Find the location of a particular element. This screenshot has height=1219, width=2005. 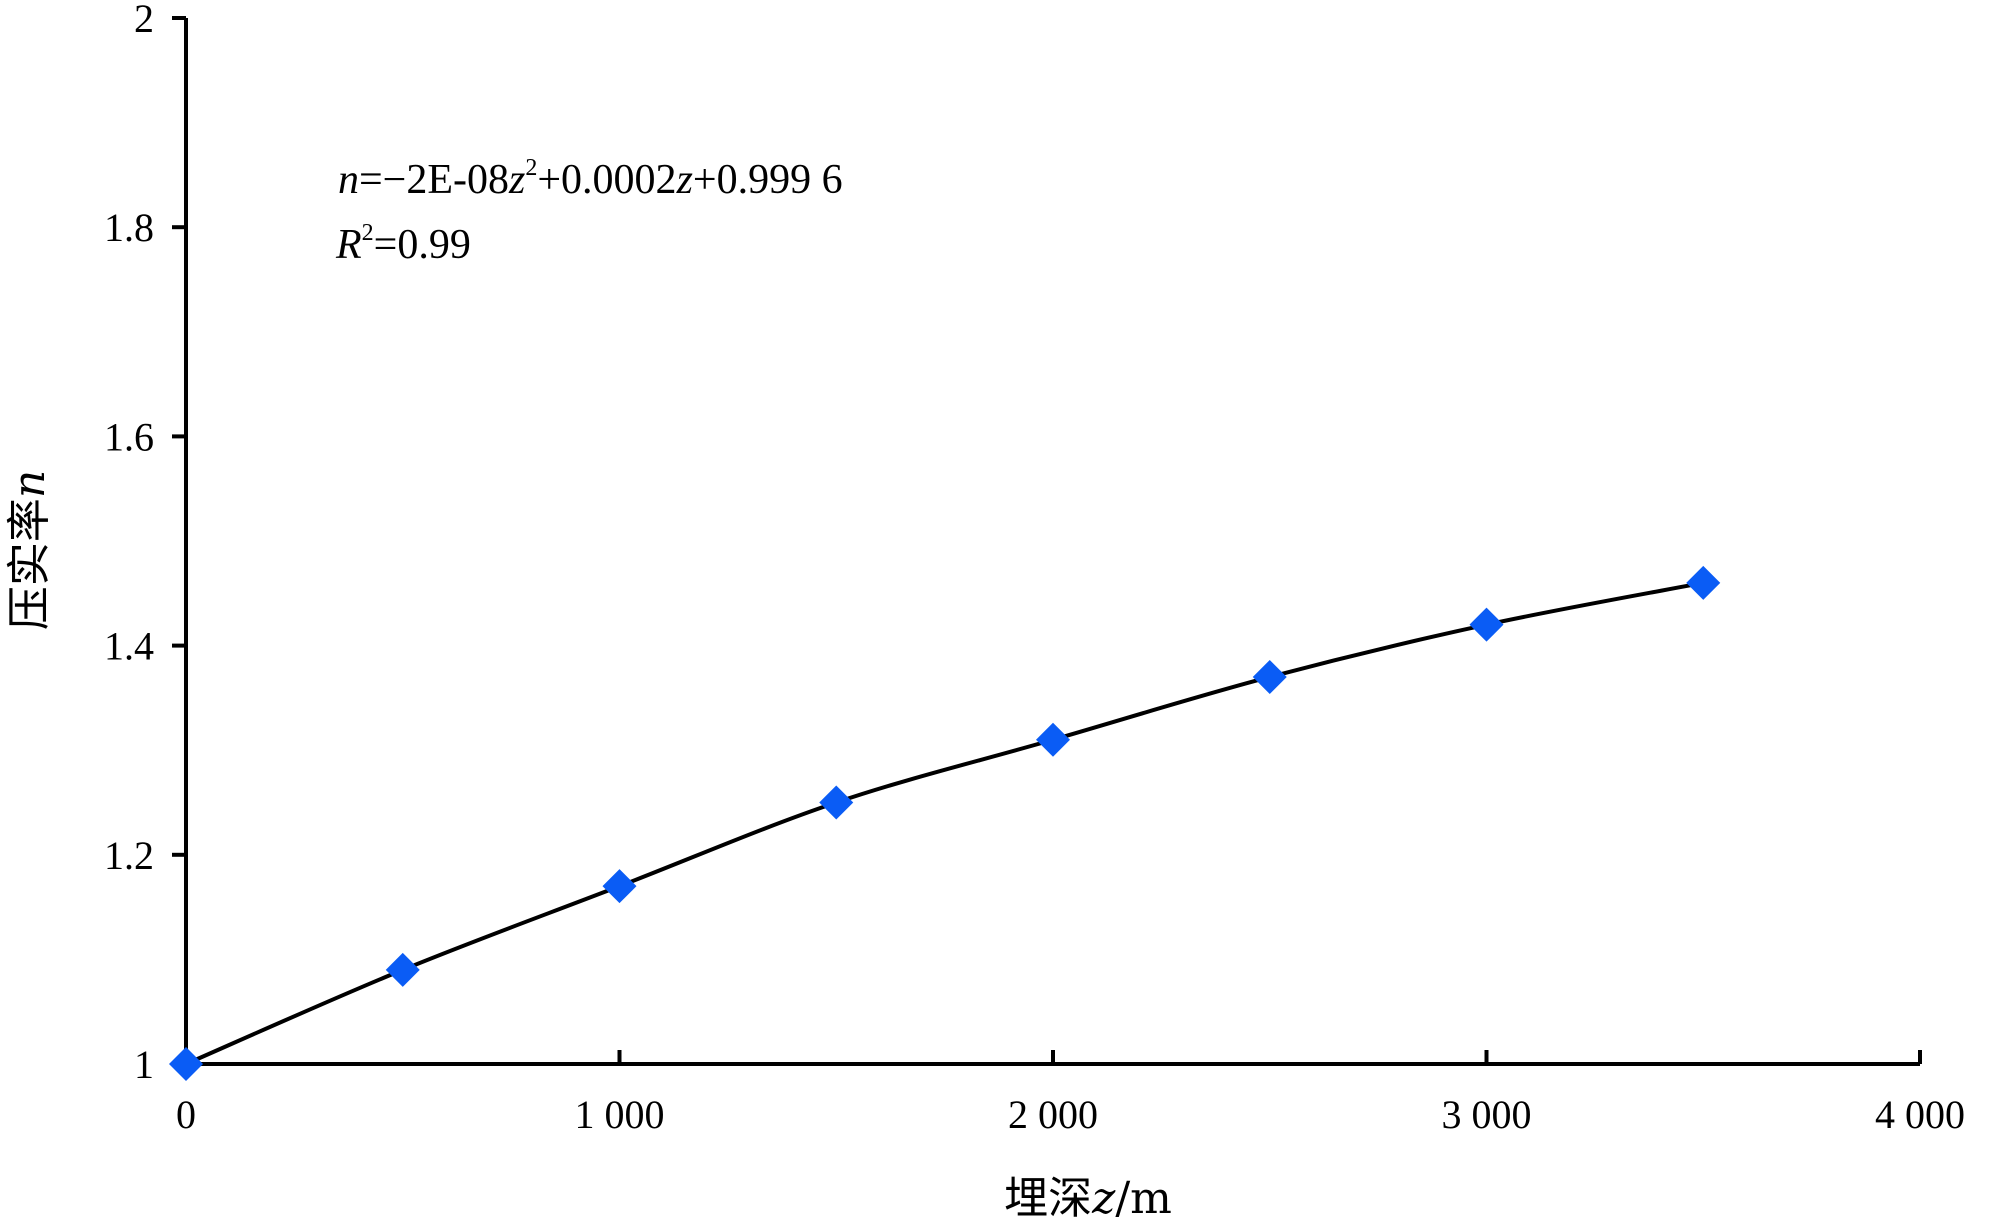

x-tick-label: 1 000 is located at coordinates (620, 1114).